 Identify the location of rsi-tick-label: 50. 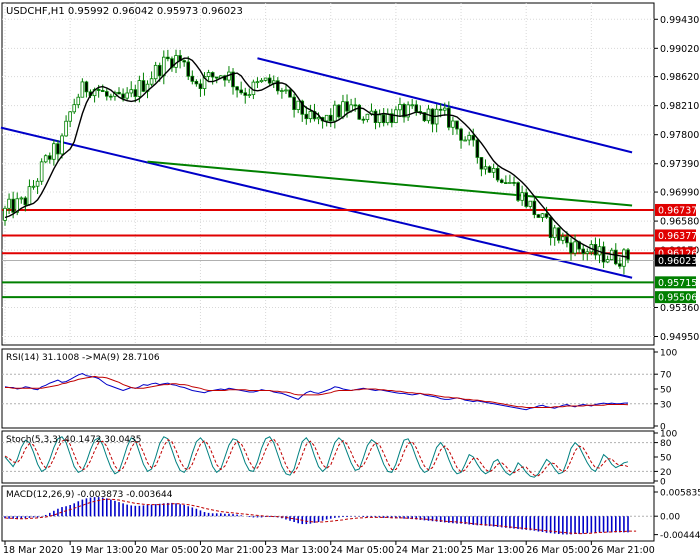
(666, 391).